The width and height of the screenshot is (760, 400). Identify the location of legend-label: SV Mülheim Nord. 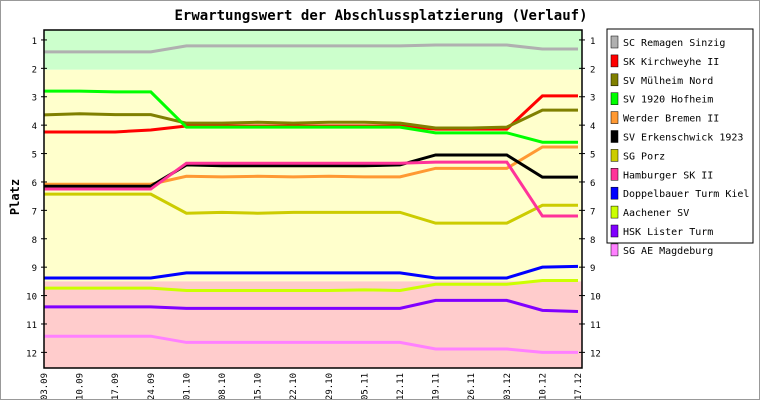
(668, 81).